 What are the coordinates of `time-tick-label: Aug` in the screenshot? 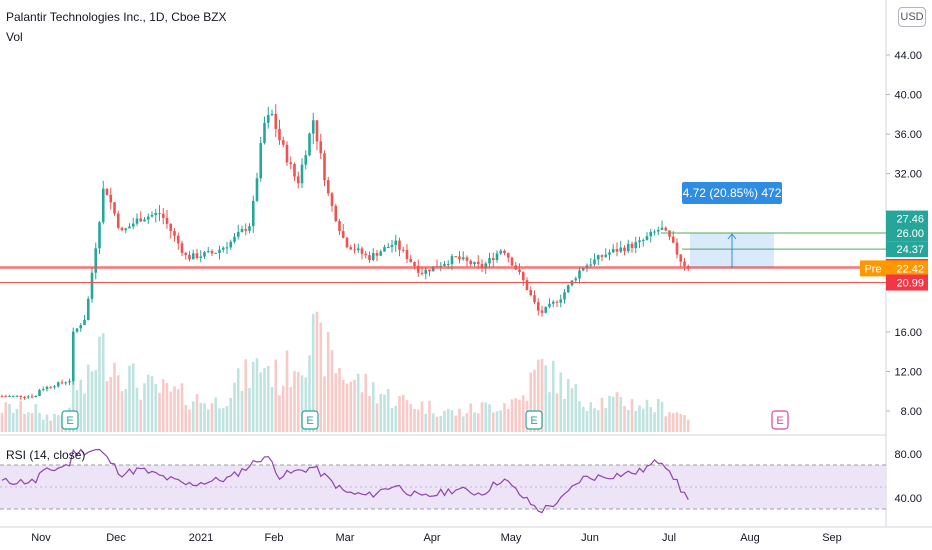 It's located at (750, 538).